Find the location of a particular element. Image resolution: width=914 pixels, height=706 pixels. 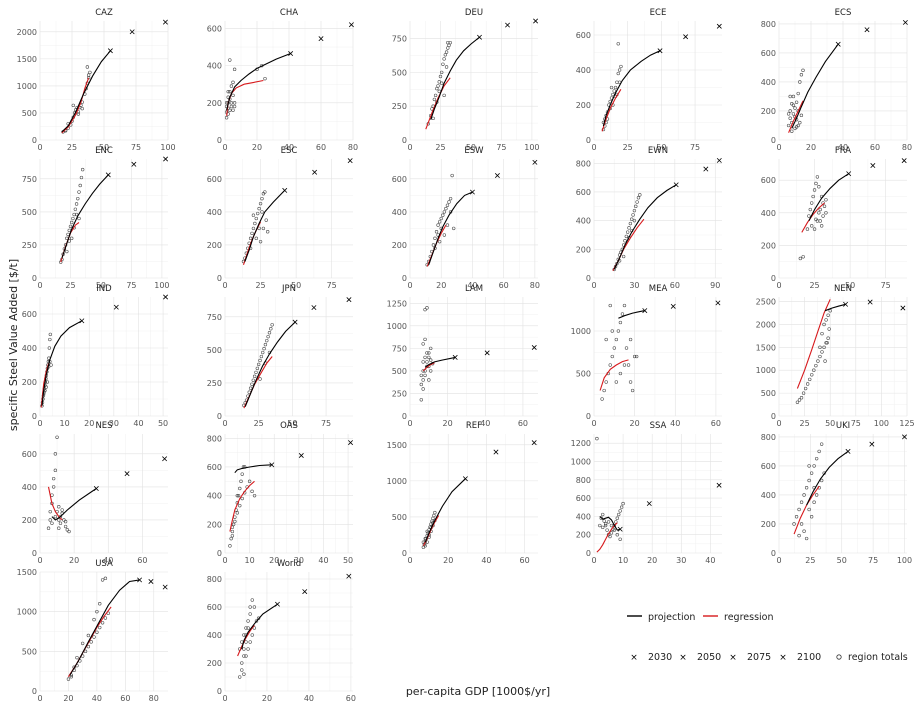

x-tick-label: 50 is located at coordinates (661, 147).